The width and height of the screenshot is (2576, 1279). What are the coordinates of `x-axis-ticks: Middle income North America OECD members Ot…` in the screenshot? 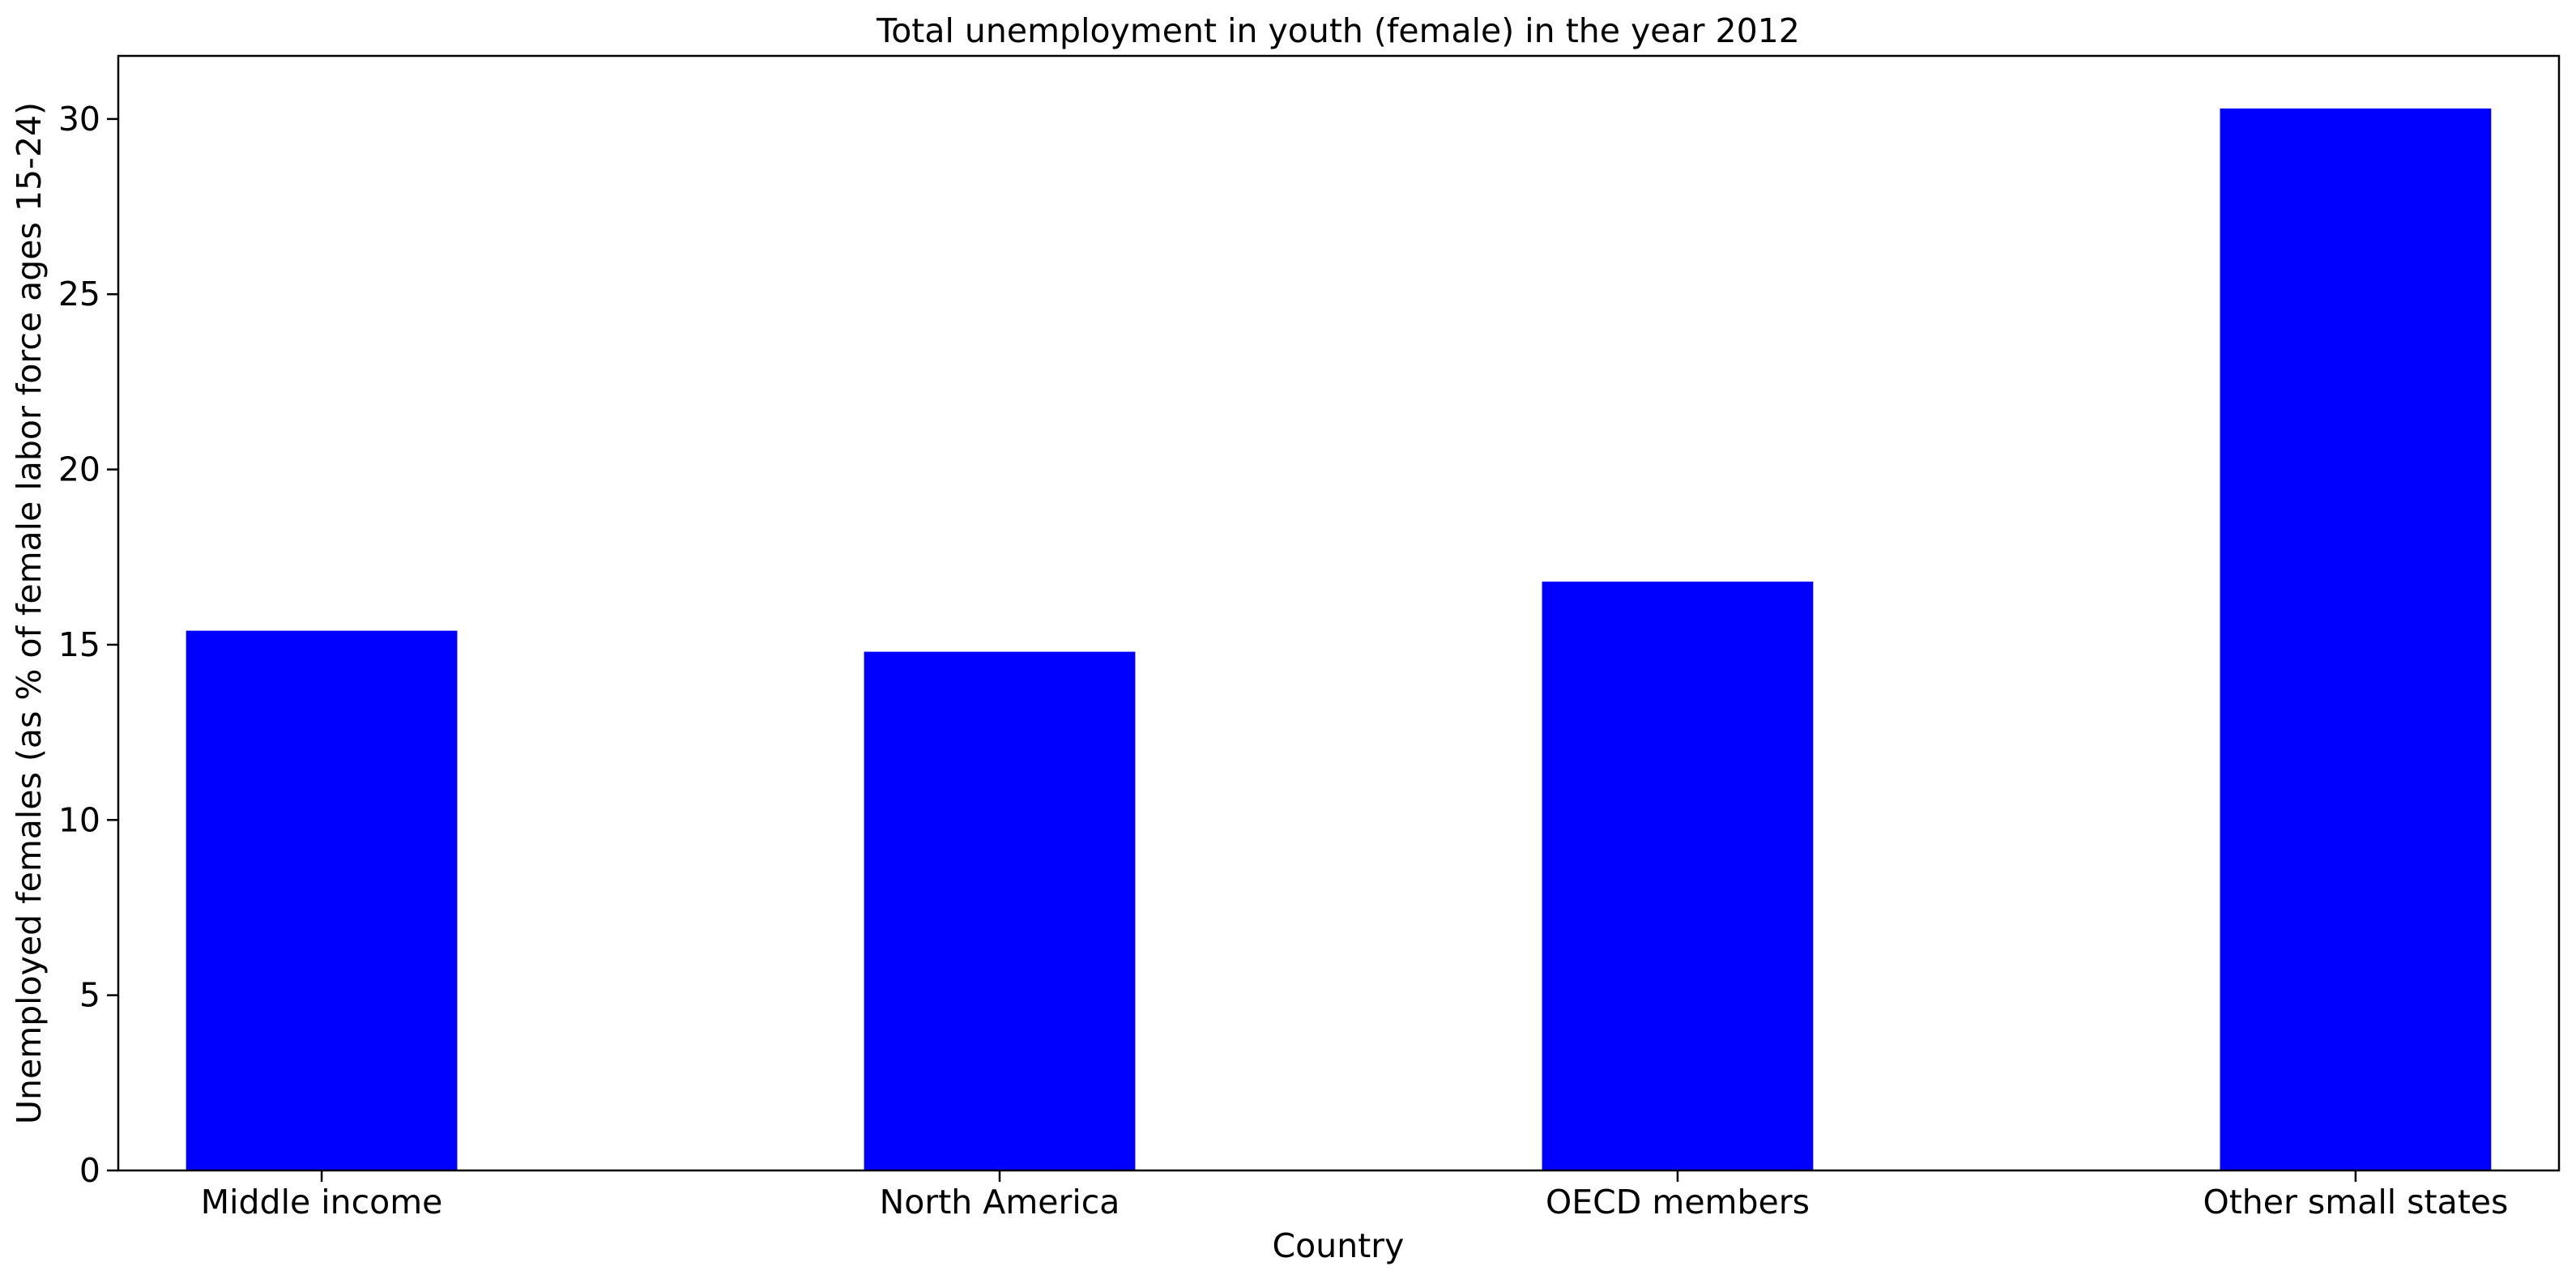 It's located at (1354, 1195).